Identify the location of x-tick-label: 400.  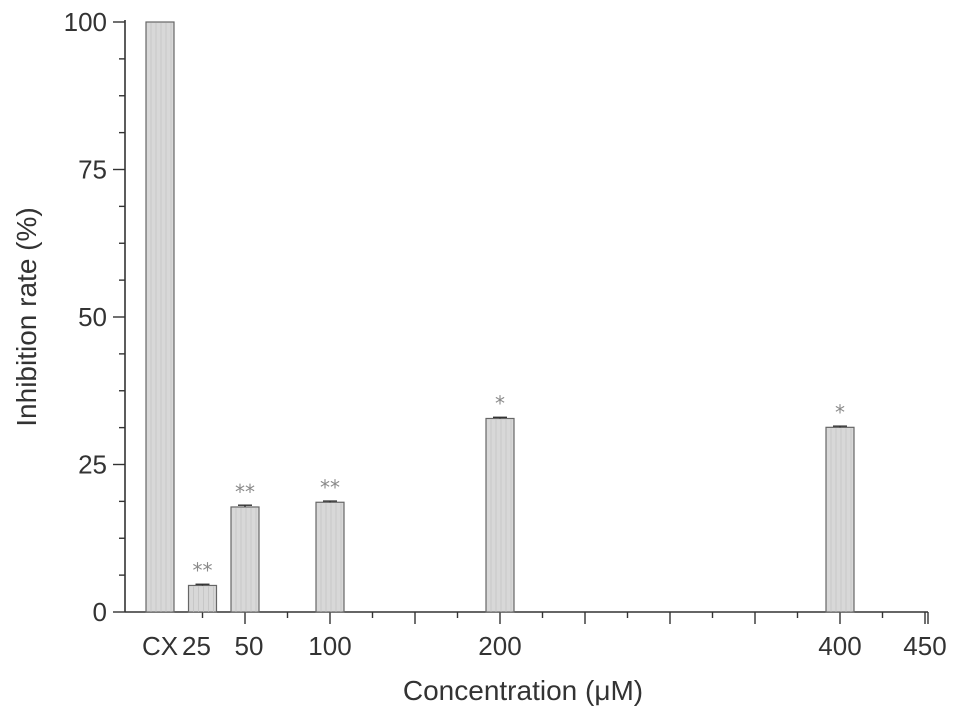
(839, 646).